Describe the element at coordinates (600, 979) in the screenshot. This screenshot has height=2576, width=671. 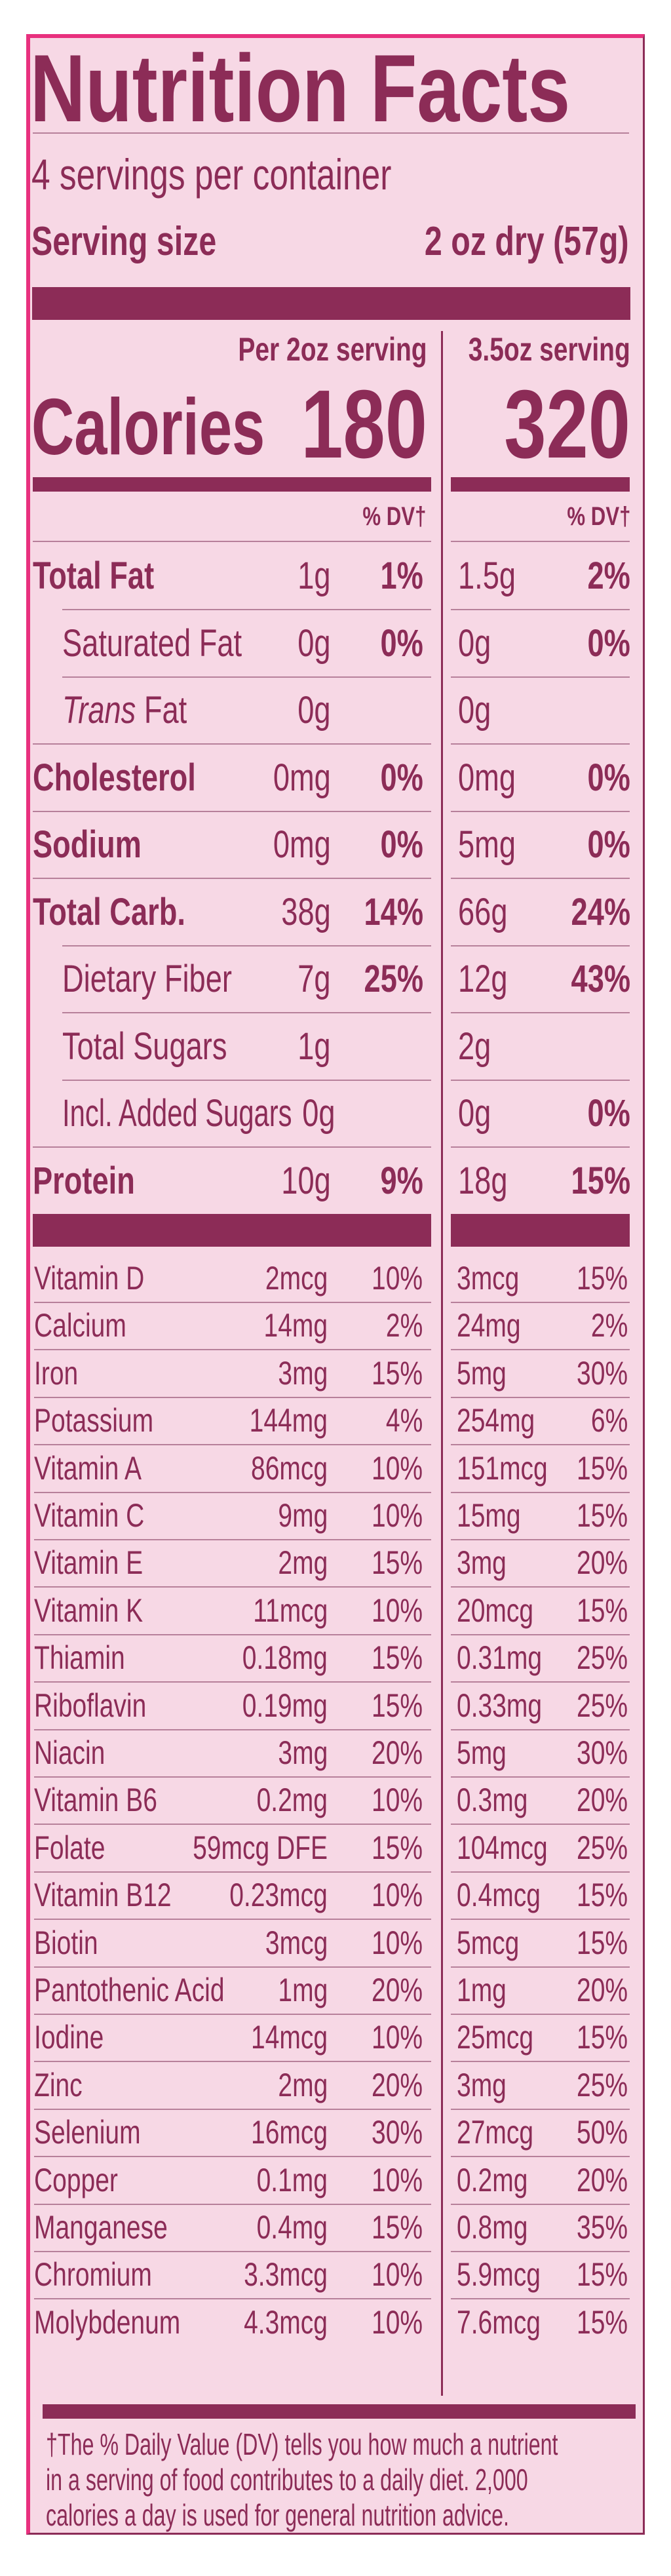
I see `dv-right: 43%` at that location.